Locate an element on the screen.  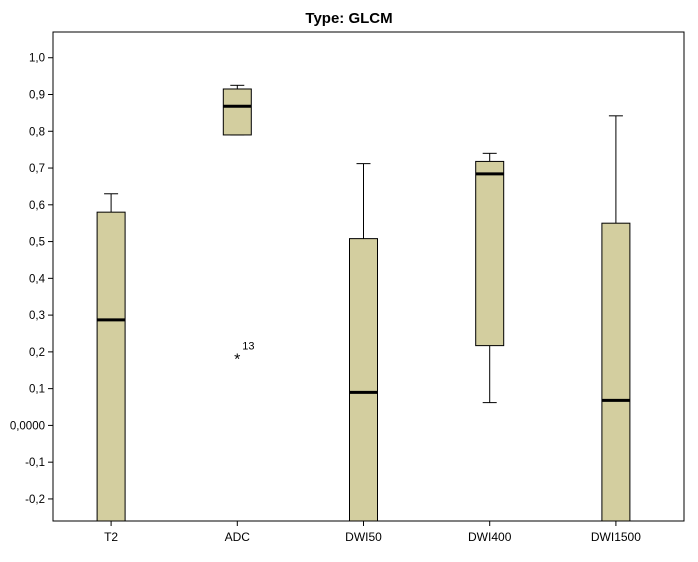
x-axis: T2 ADC DWI50 DWI400 DWI1500 is located at coordinates (372, 532).